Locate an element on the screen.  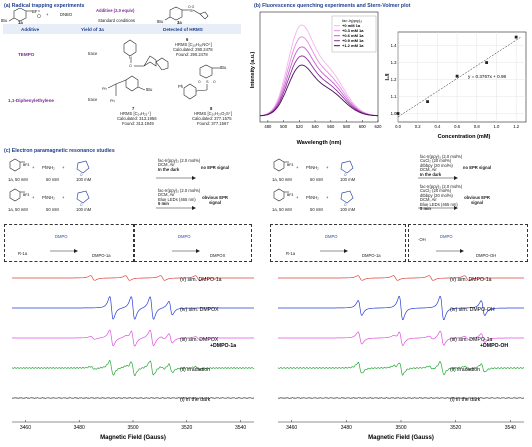
substituent-ph-8: Ph is located at coordinates (181, 86).